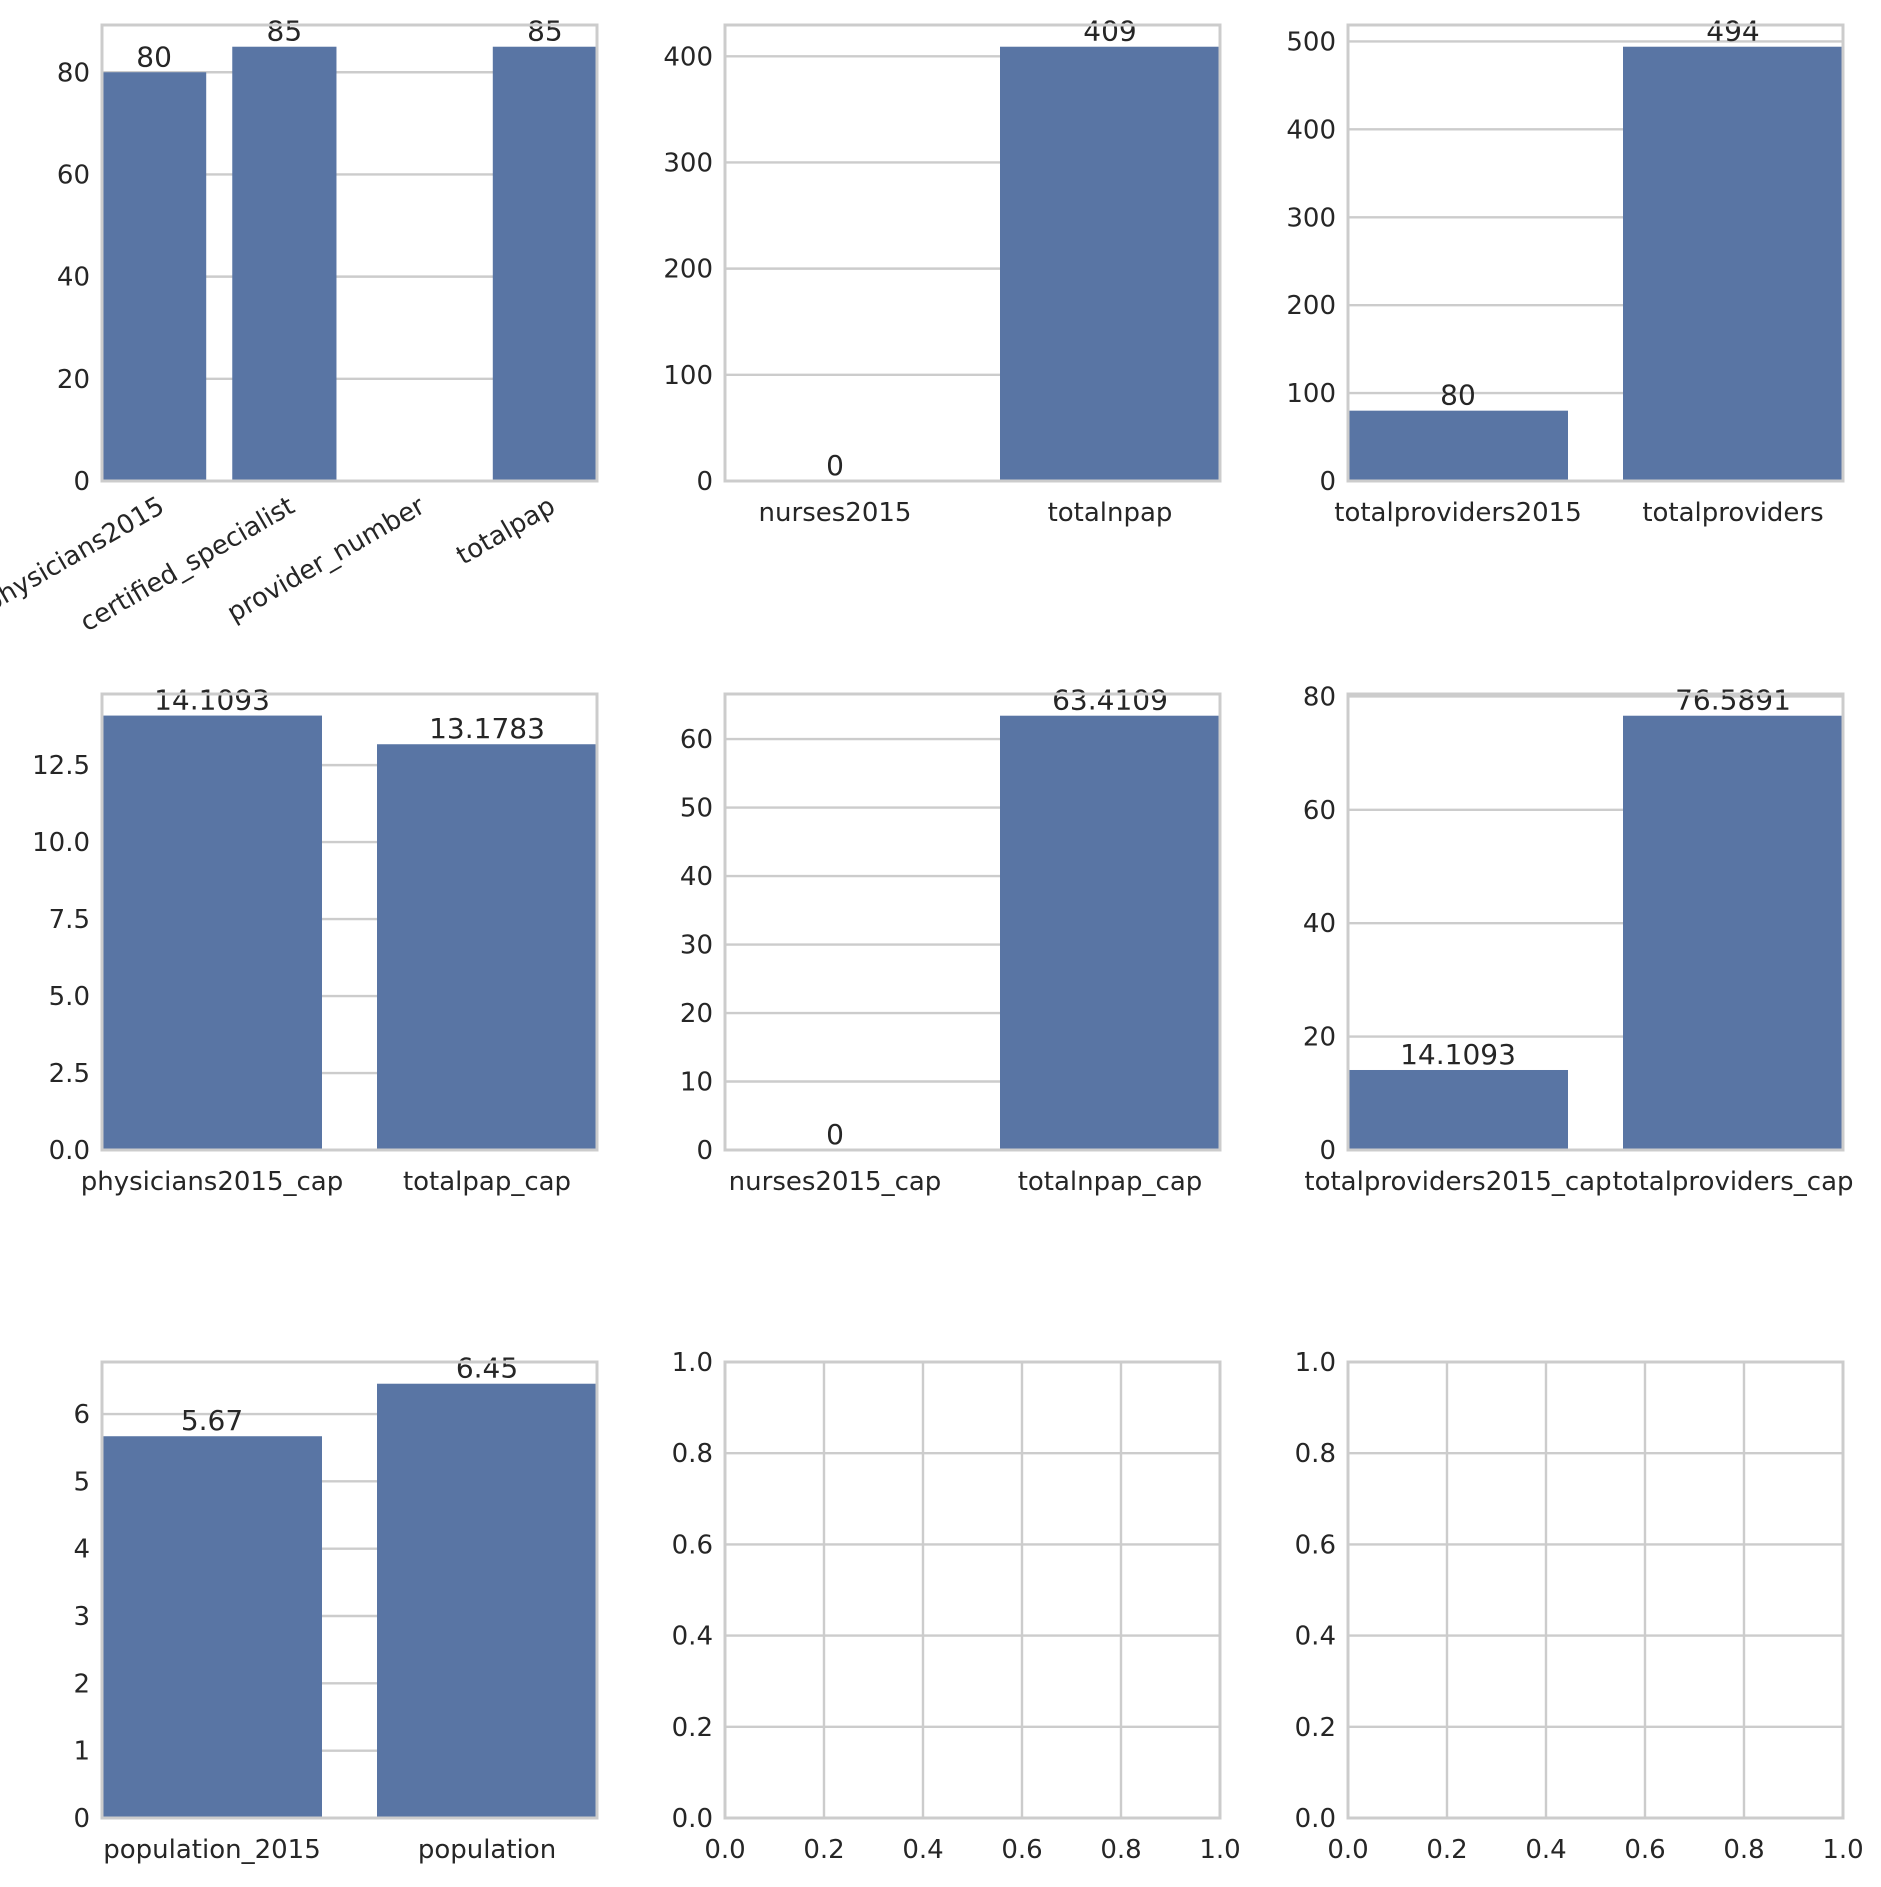 This screenshot has width=1881, height=1887. Describe the element at coordinates (1733, 700) in the screenshot. I see `bar-value-label: 76.5891` at that location.